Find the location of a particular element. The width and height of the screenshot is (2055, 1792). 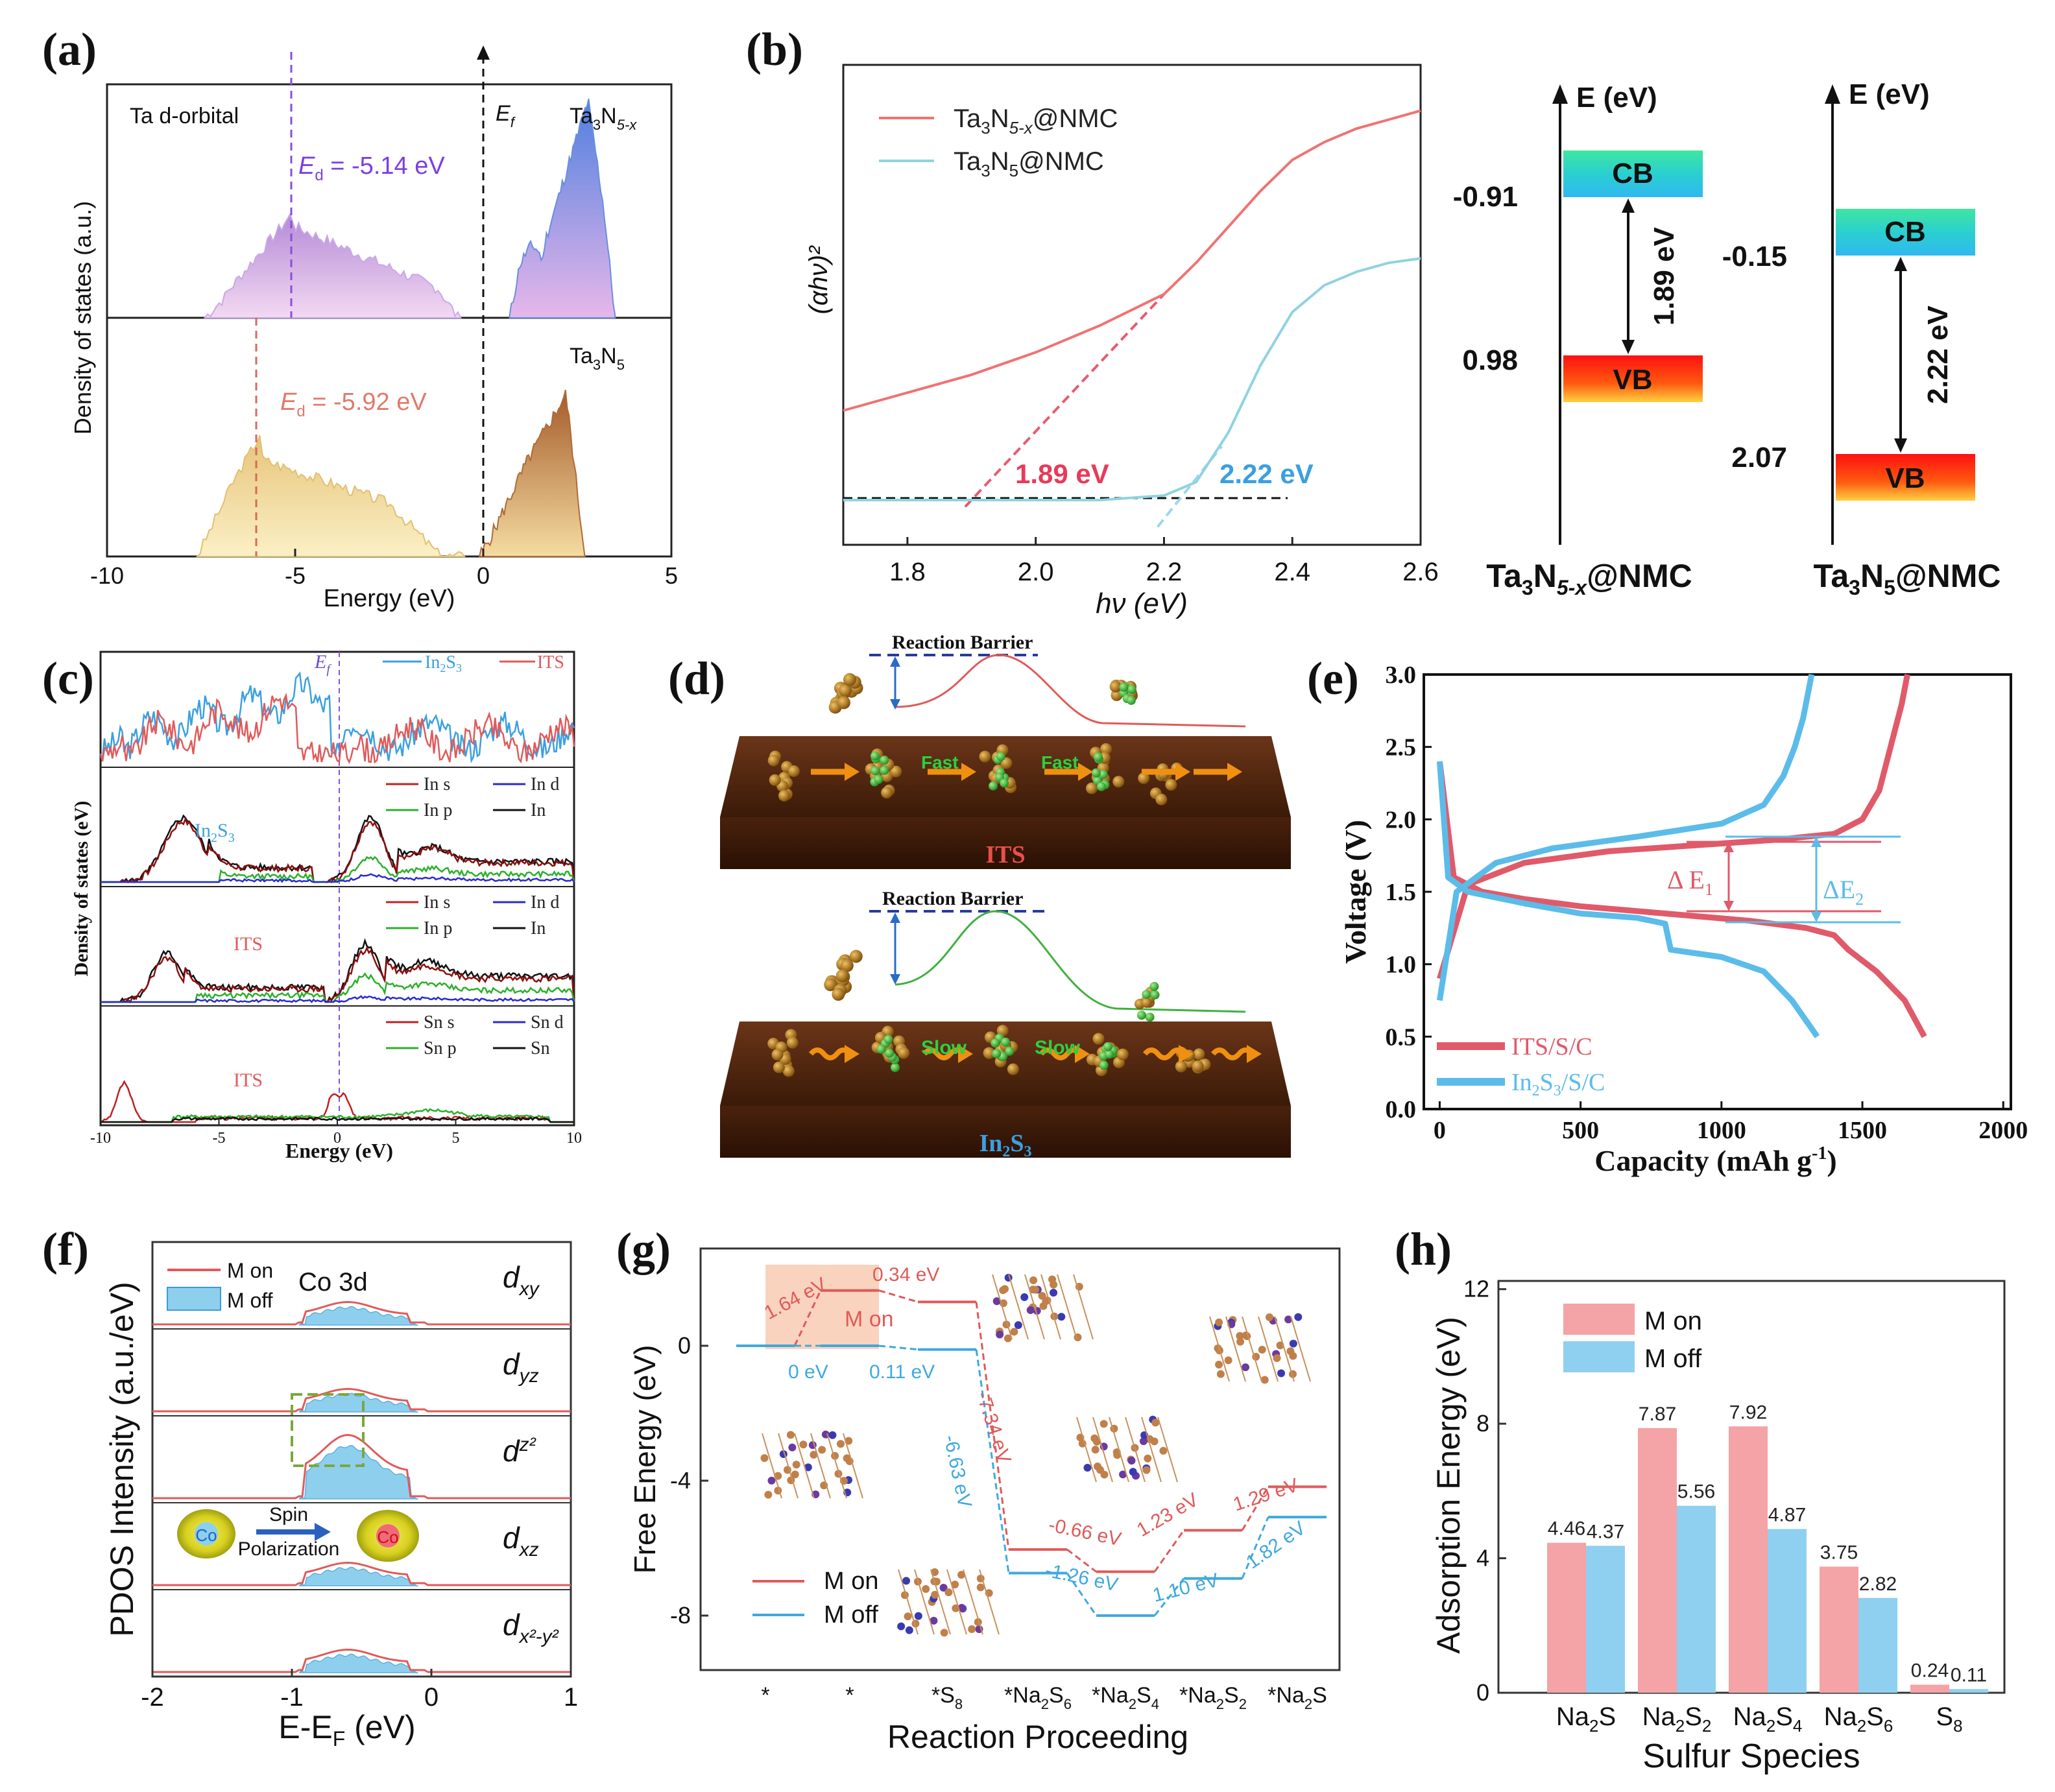

x-tick-label: 2.6 is located at coordinates (1420, 572).